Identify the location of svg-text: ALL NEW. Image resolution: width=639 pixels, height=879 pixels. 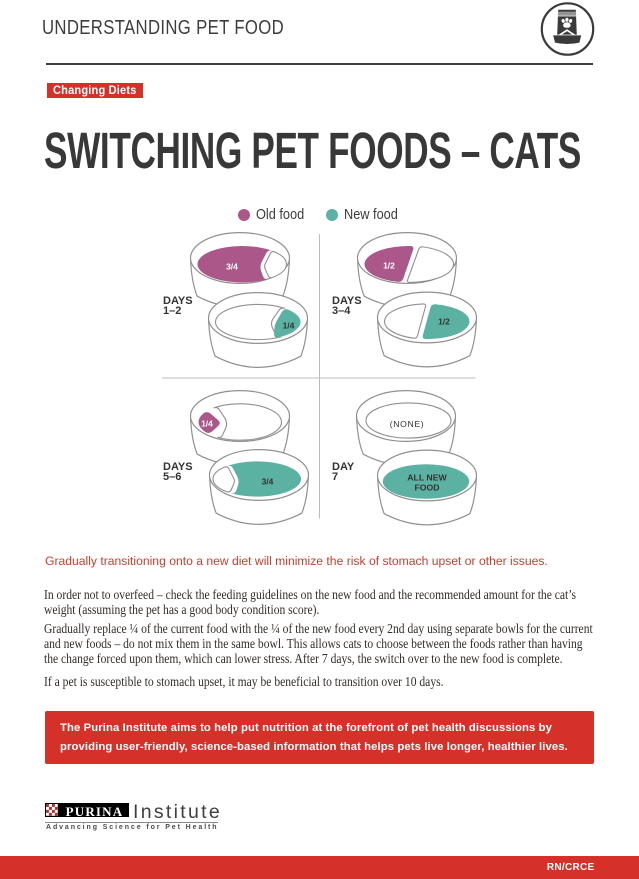
(427, 477).